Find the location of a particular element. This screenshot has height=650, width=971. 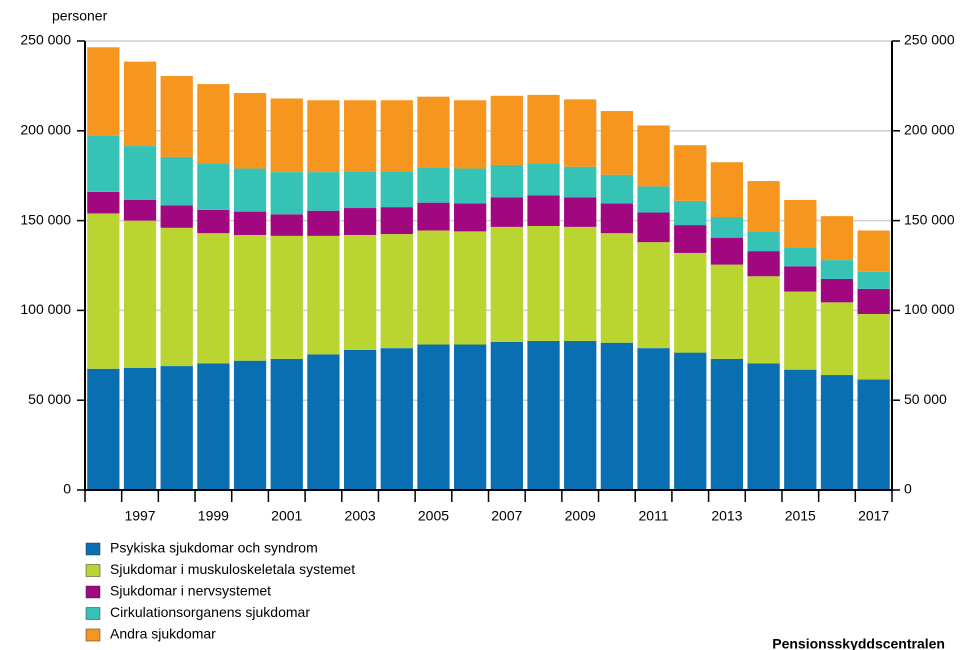

x-tick-label: 2007 is located at coordinates (506, 516).